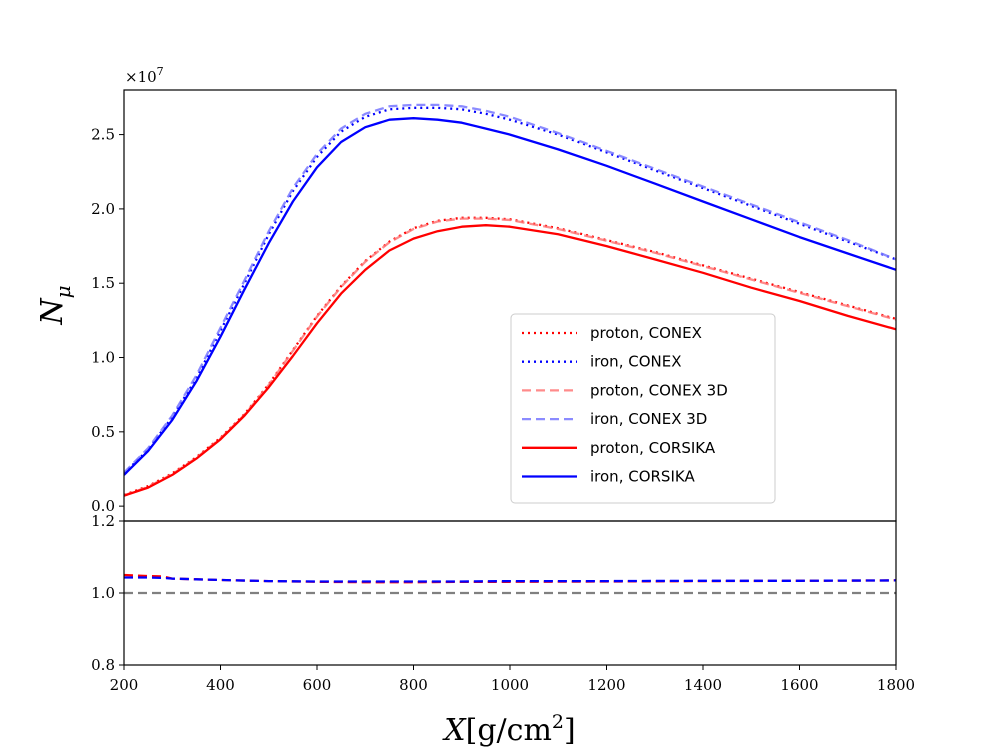 The width and height of the screenshot is (996, 747). I want to click on ratio-series-line, so click(510, 579).